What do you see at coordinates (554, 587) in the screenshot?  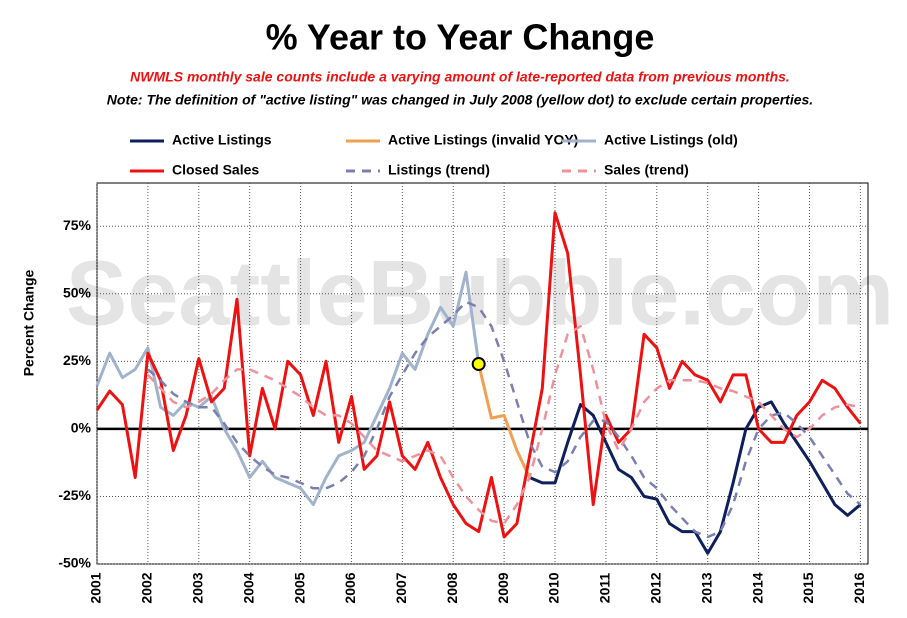 I see `x-tick-label: 2010` at bounding box center [554, 587].